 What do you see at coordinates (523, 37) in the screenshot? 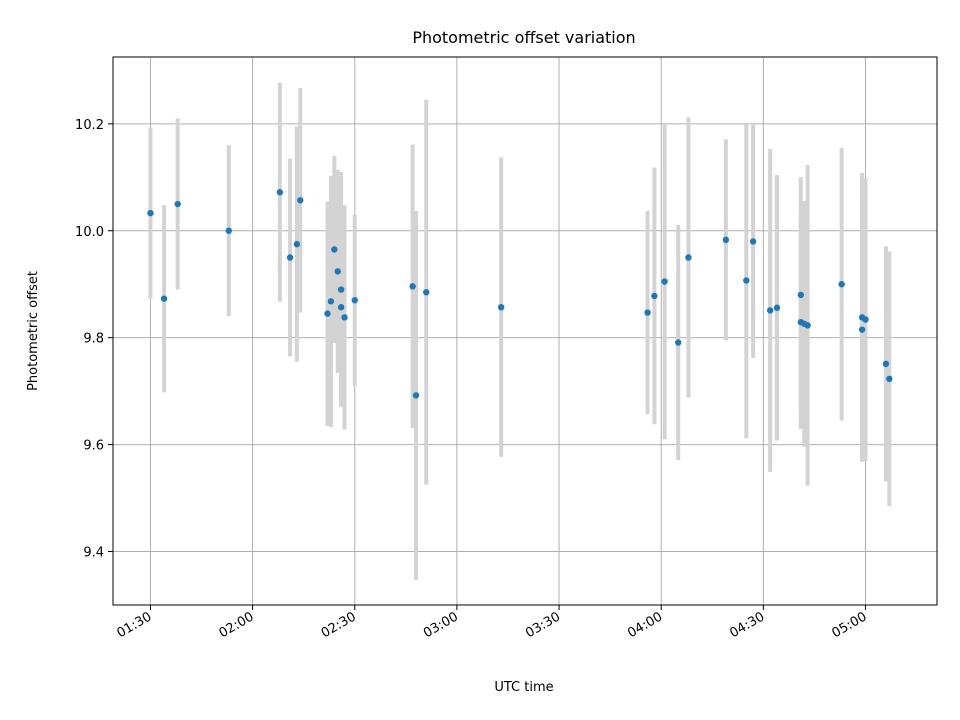
I see `chart-title: Photometric offset variation` at bounding box center [523, 37].